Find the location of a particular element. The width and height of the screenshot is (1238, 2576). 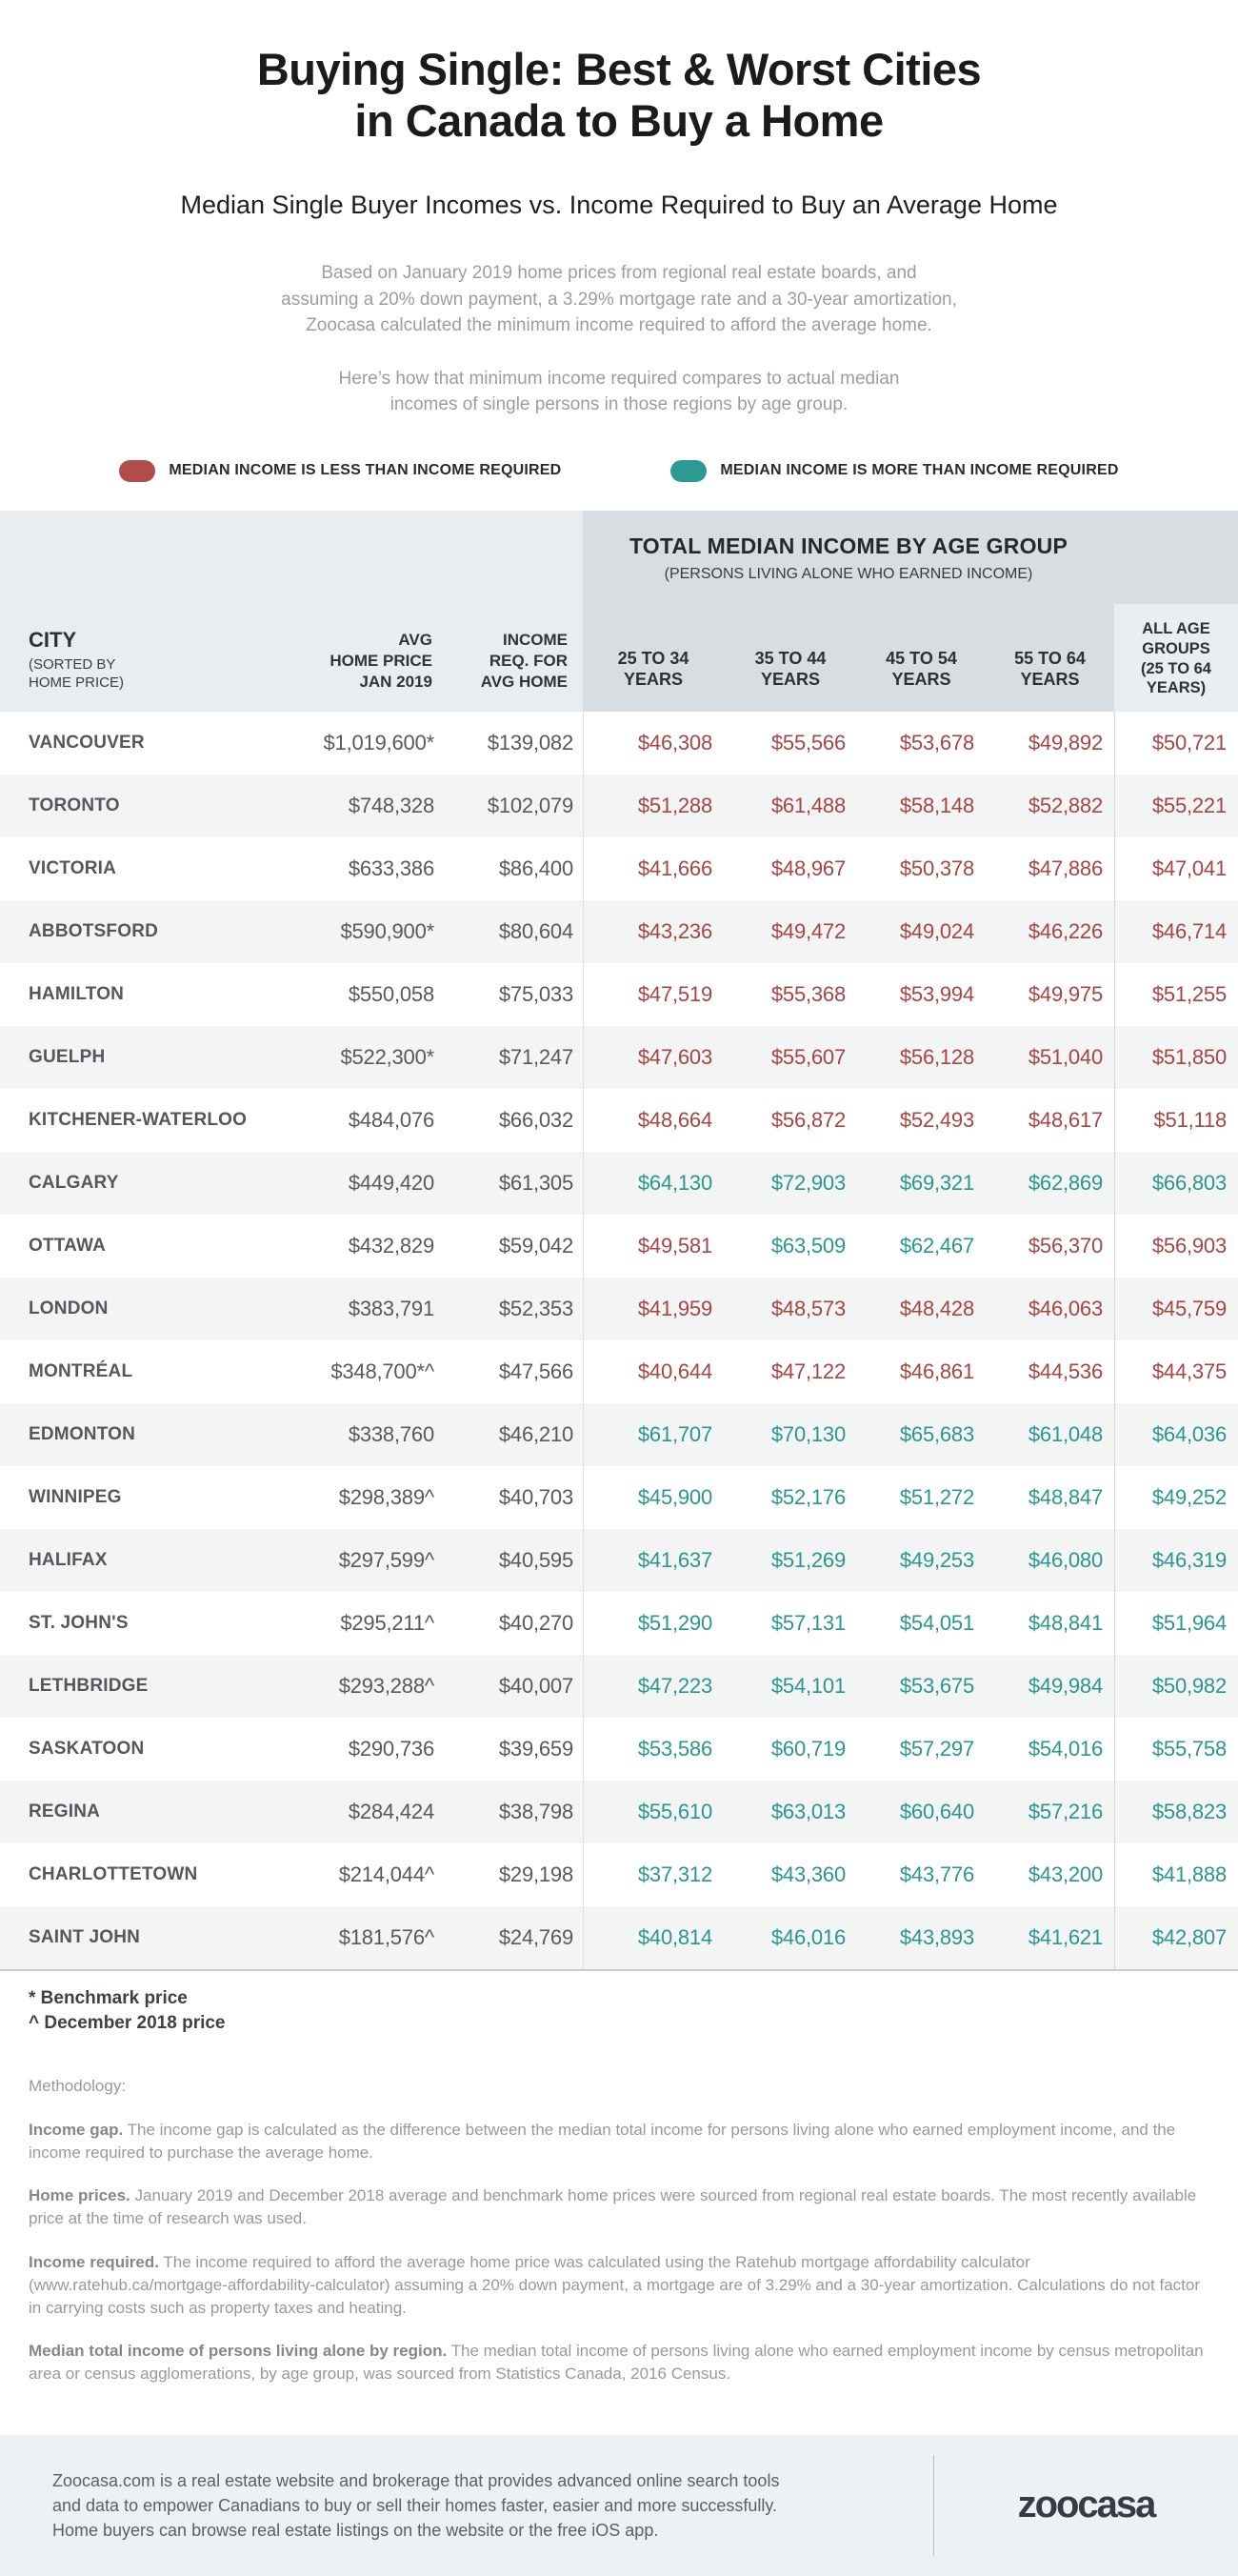

city-name: VICTORIA is located at coordinates (73, 868).